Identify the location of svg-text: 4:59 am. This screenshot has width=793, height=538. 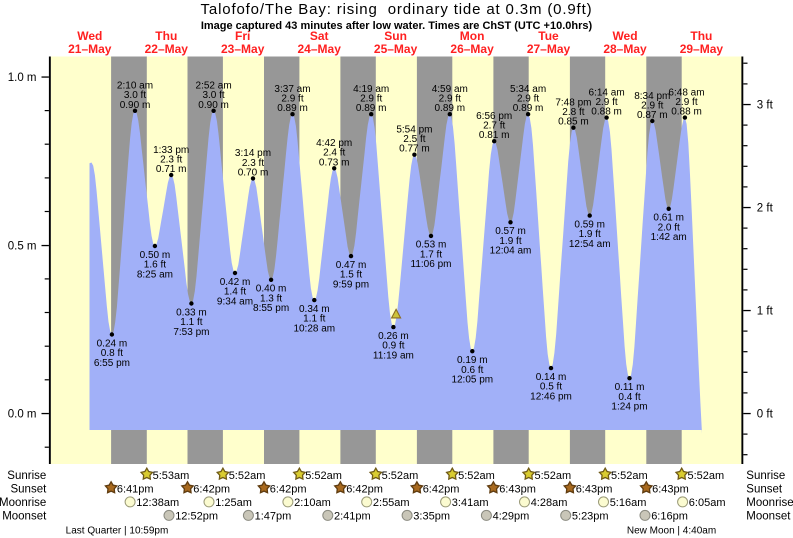
(450, 89).